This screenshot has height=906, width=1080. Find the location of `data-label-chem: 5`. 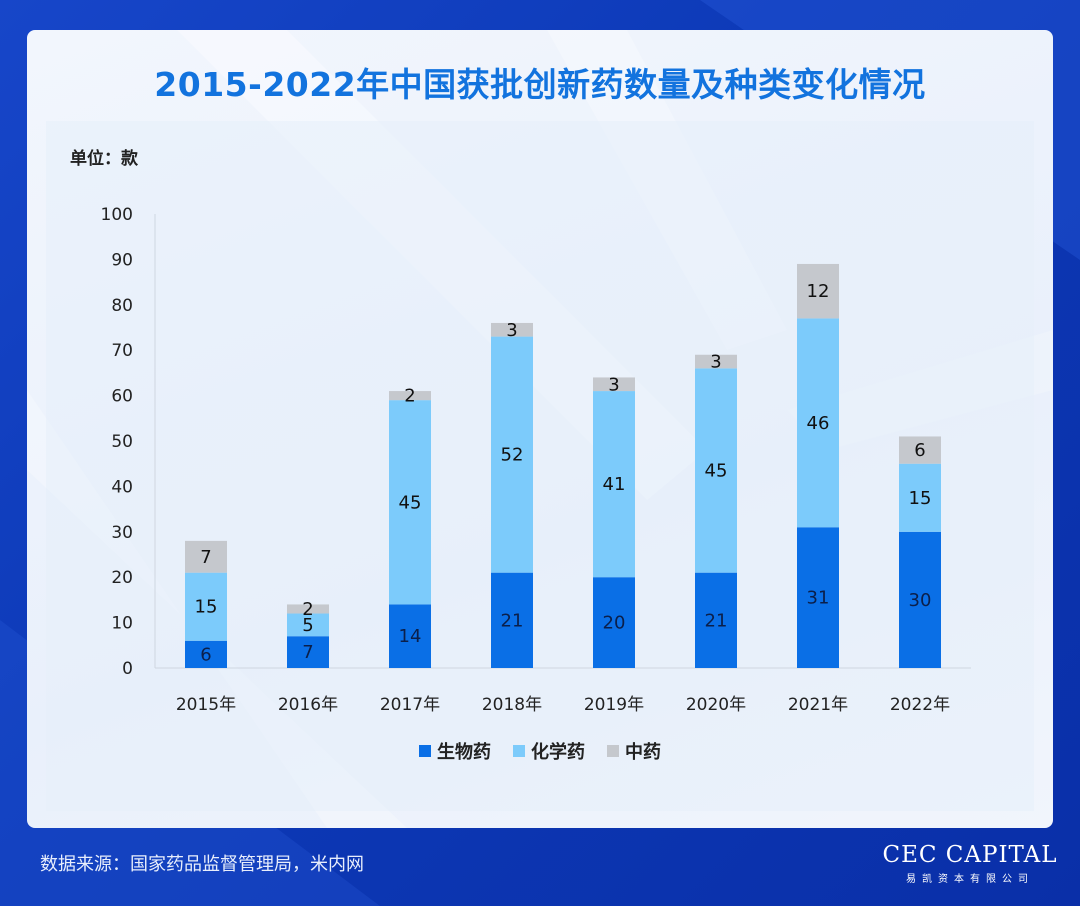

data-label-chem: 5 is located at coordinates (307, 625).